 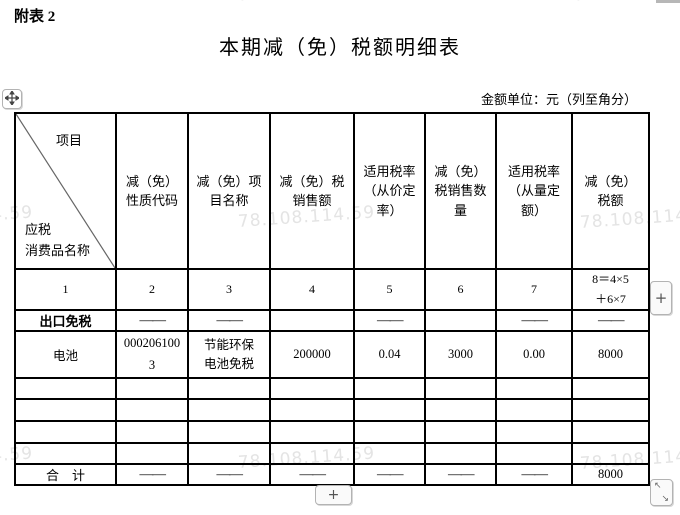 I want to click on corner-project-label: 项目, so click(x=69, y=140).